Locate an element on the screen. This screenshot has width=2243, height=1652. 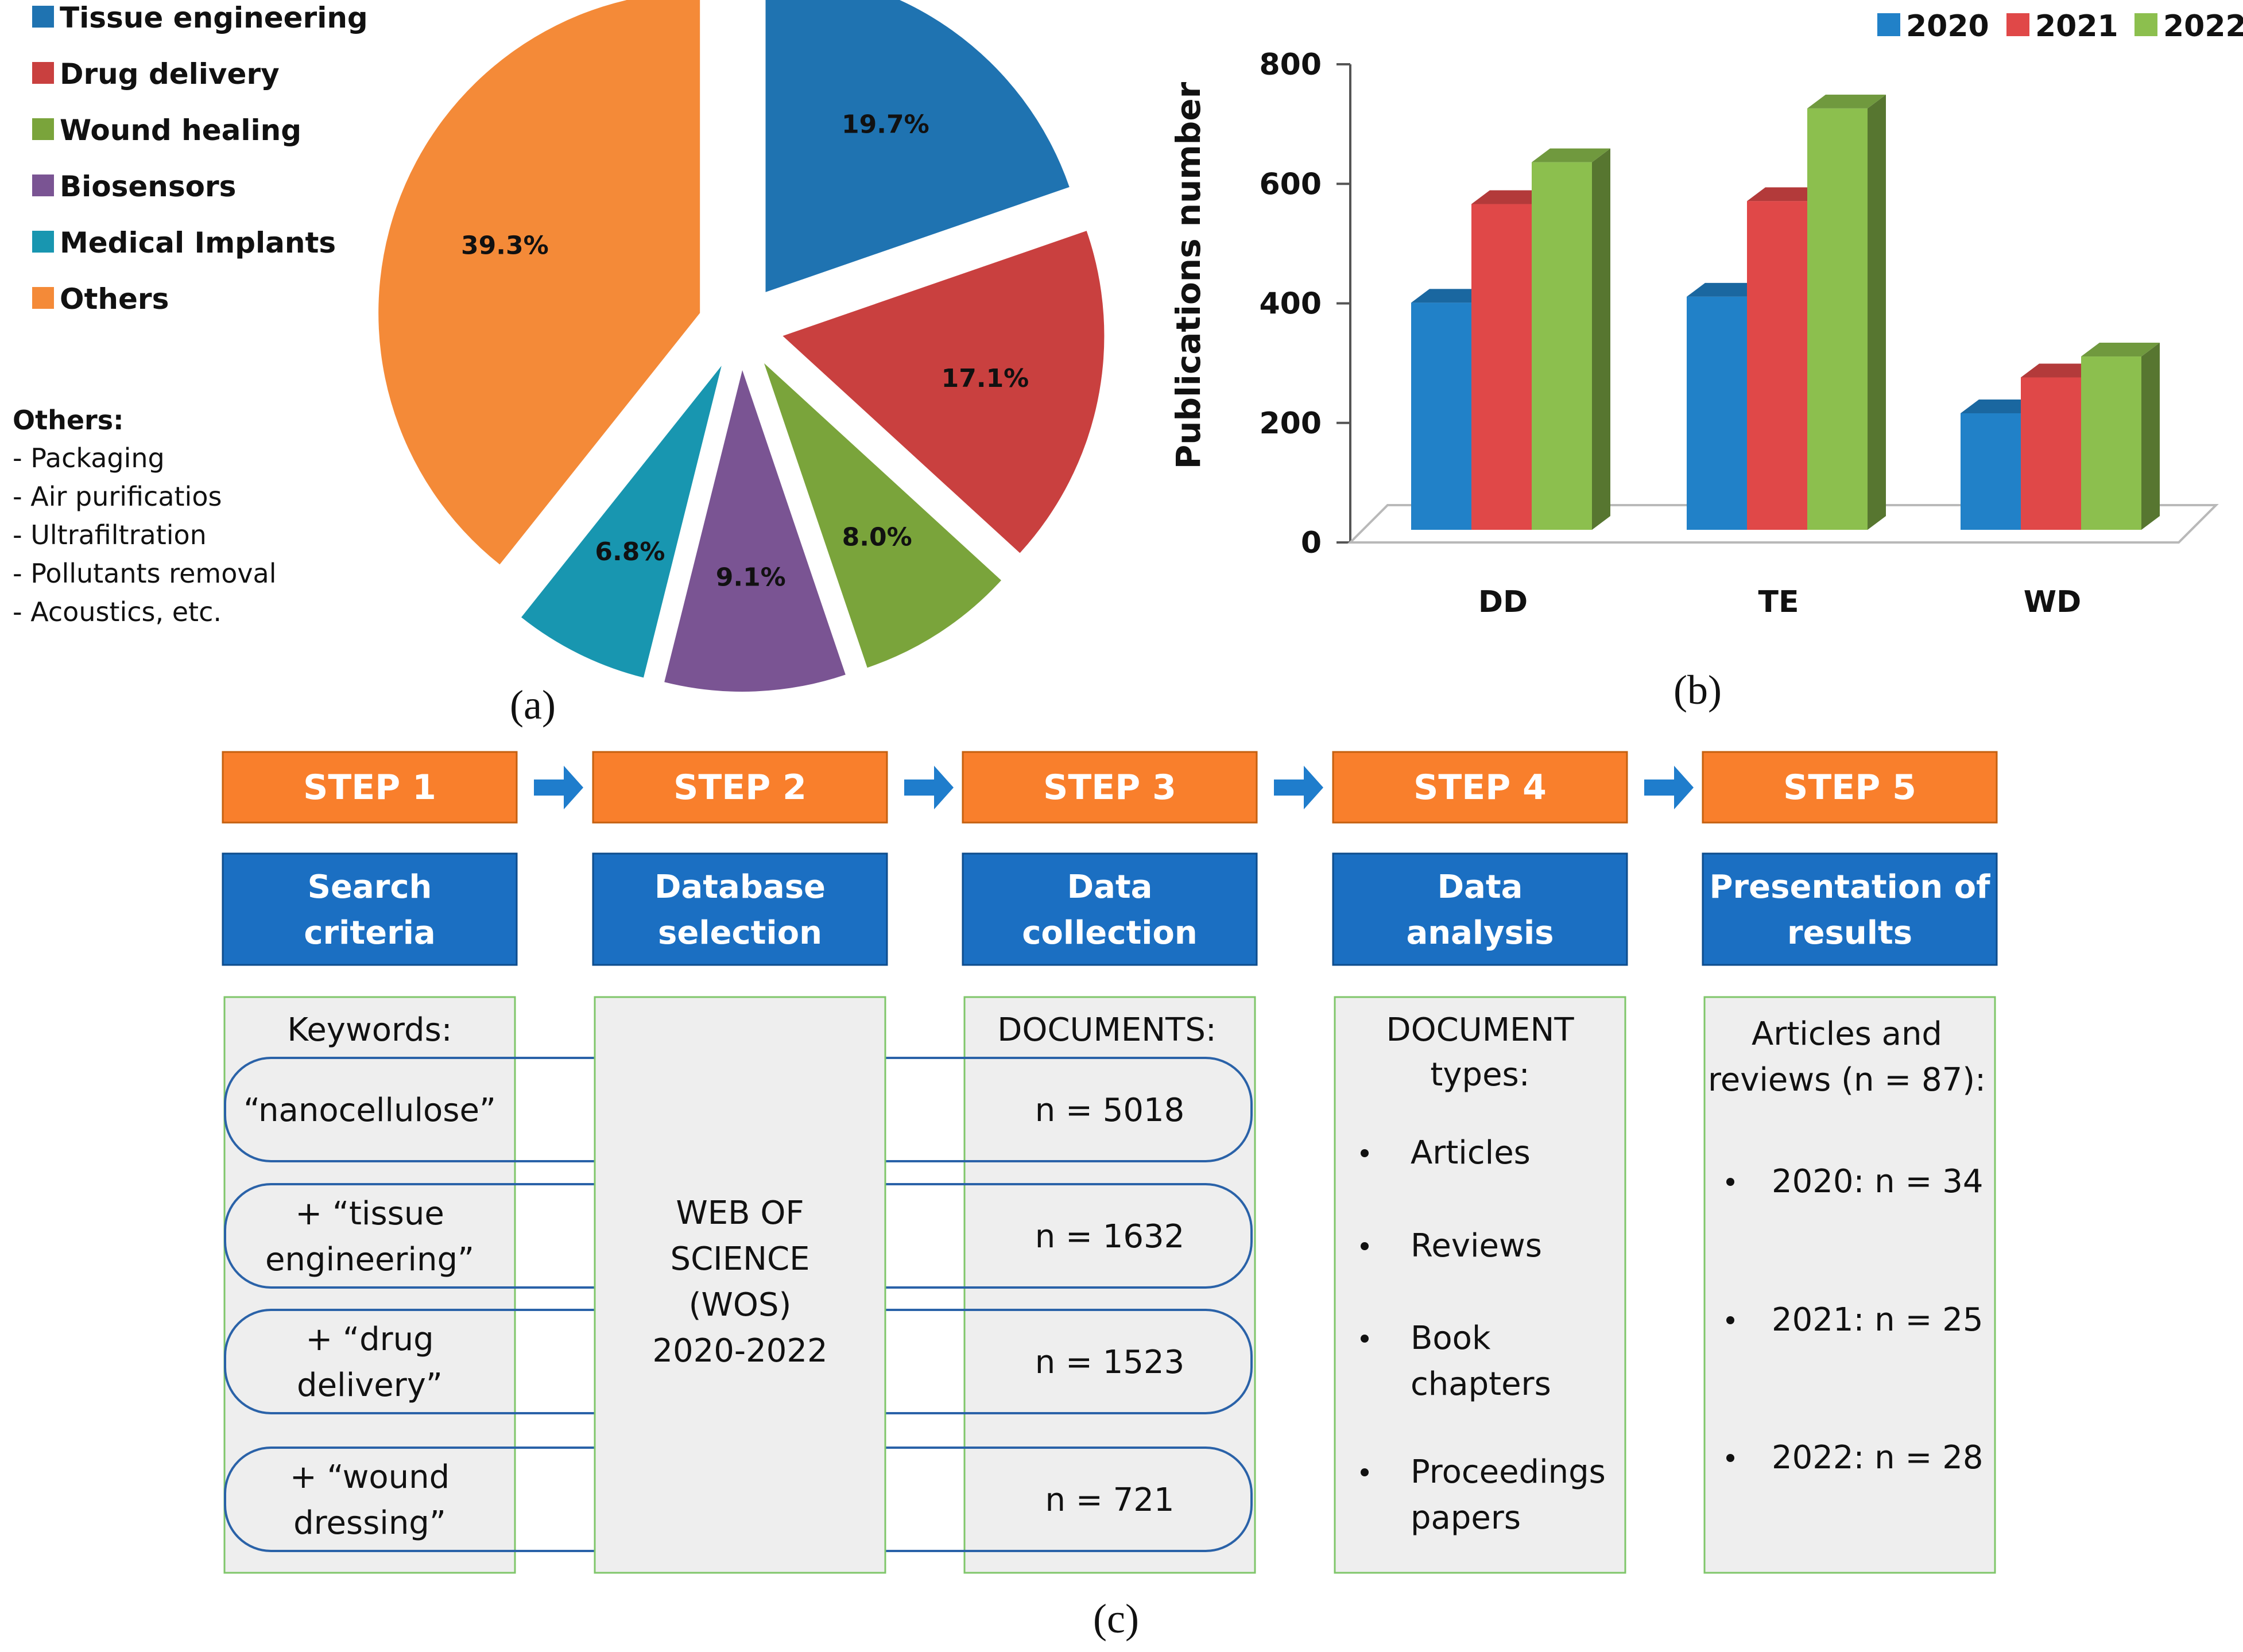
legend-entry: Biosensors is located at coordinates (148, 186).